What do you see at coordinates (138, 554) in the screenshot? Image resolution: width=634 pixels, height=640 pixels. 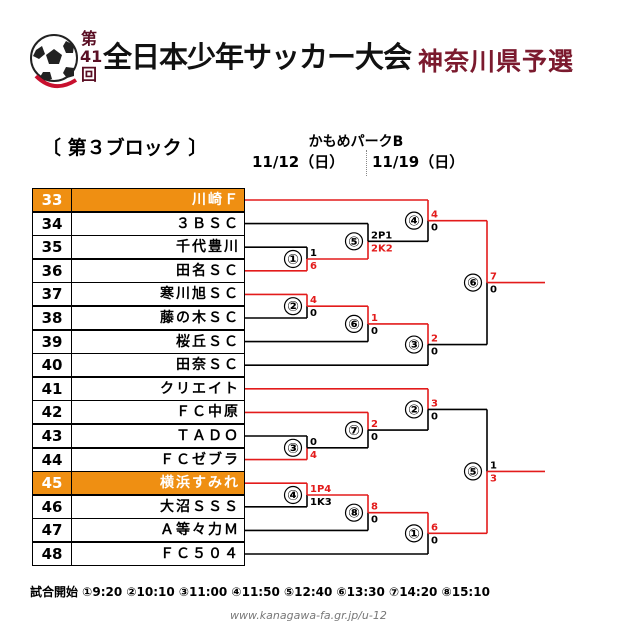 I see `team-row: 48 ＦＣ５０４` at bounding box center [138, 554].